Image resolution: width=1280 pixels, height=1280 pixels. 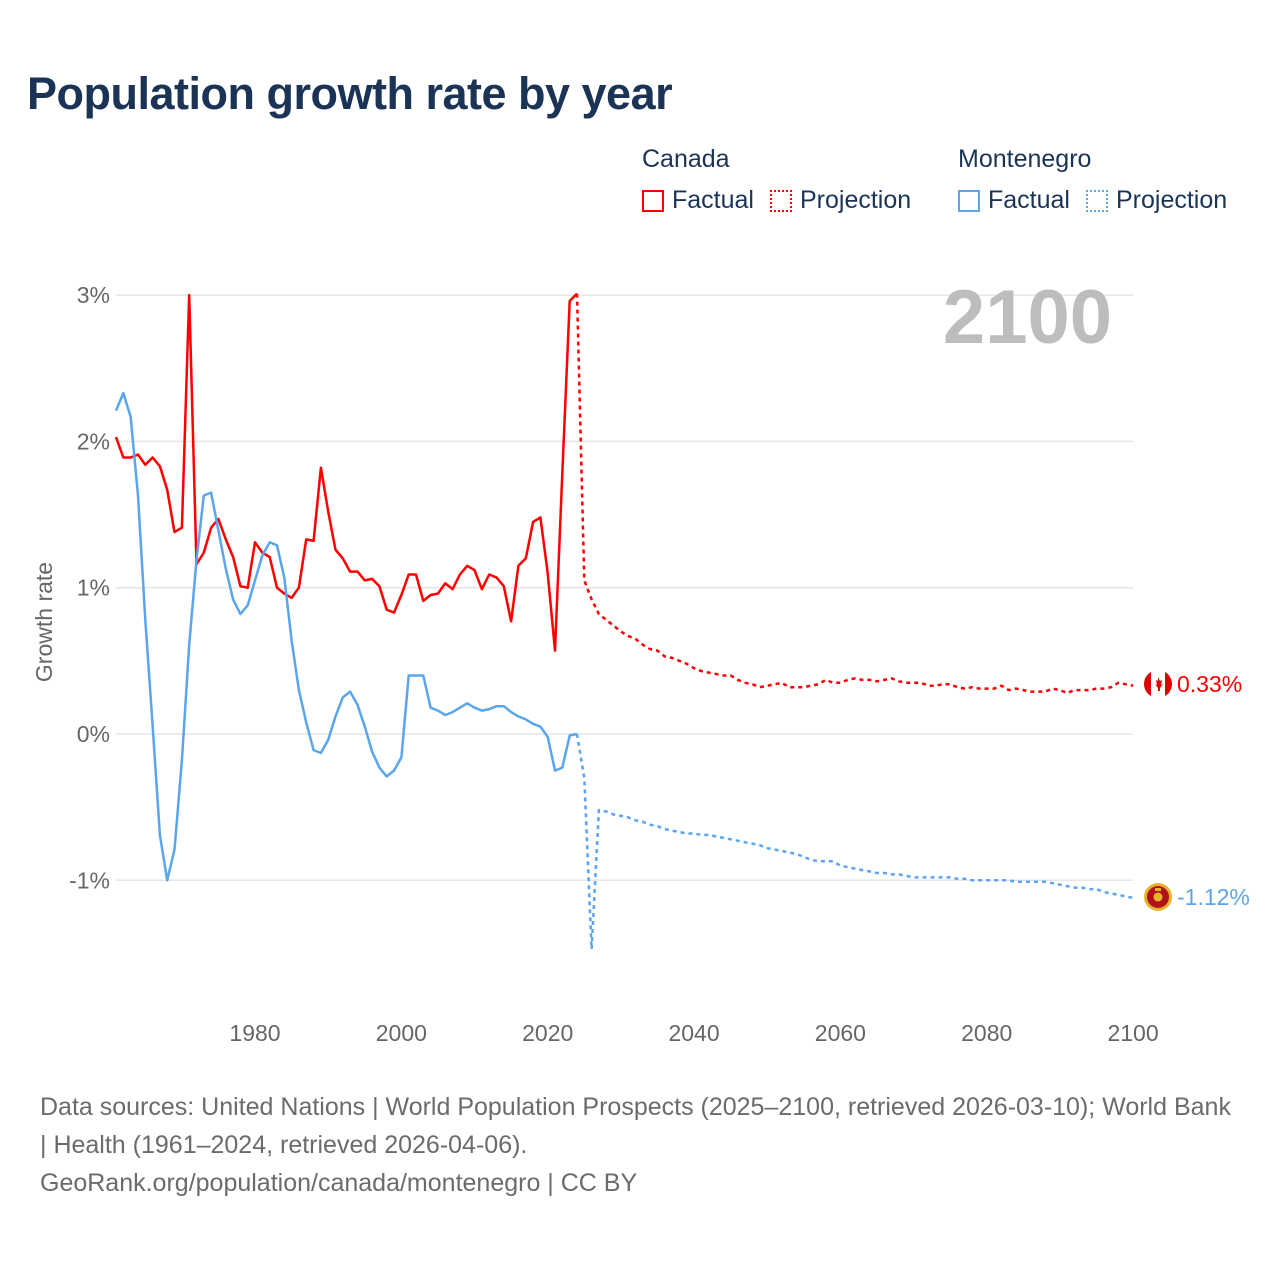 I want to click on canada-projection-line, so click(x=854, y=494).